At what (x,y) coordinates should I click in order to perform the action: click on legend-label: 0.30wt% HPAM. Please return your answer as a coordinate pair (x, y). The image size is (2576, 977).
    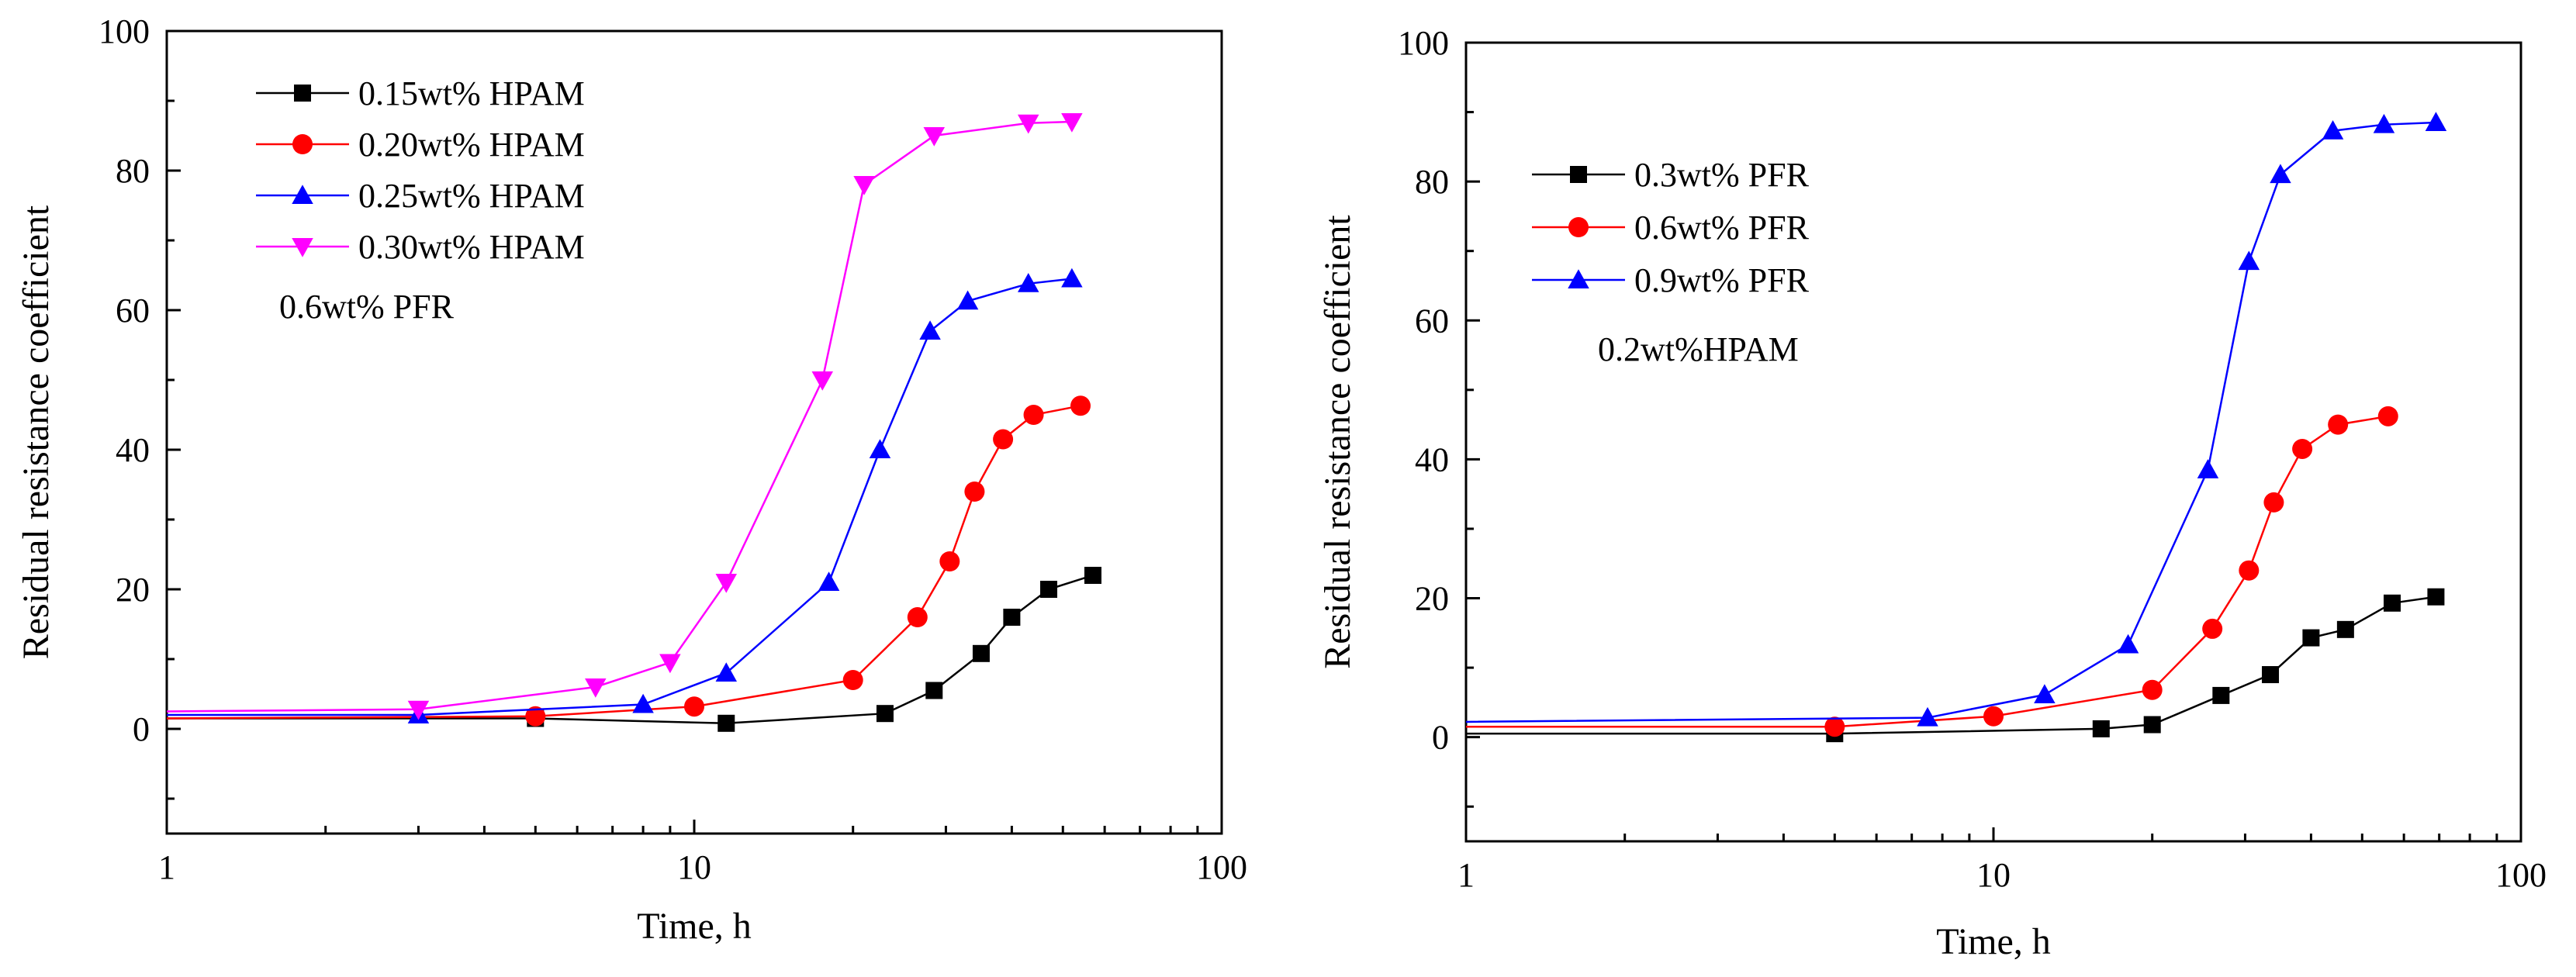
    Looking at the image, I should click on (471, 247).